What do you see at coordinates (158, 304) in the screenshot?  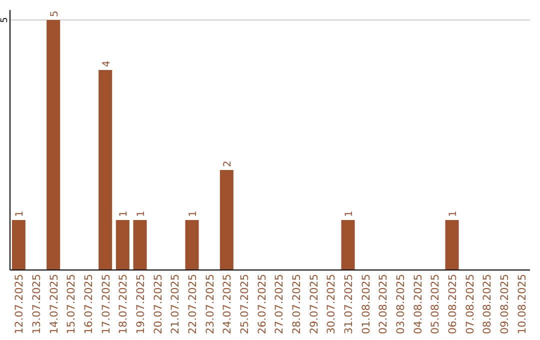 I see `x-tick-label: 20.07.2025` at bounding box center [158, 304].